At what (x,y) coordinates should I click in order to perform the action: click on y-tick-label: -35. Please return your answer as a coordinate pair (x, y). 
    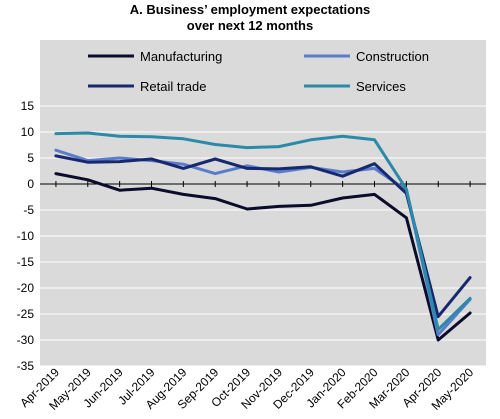
    Looking at the image, I should click on (26, 366).